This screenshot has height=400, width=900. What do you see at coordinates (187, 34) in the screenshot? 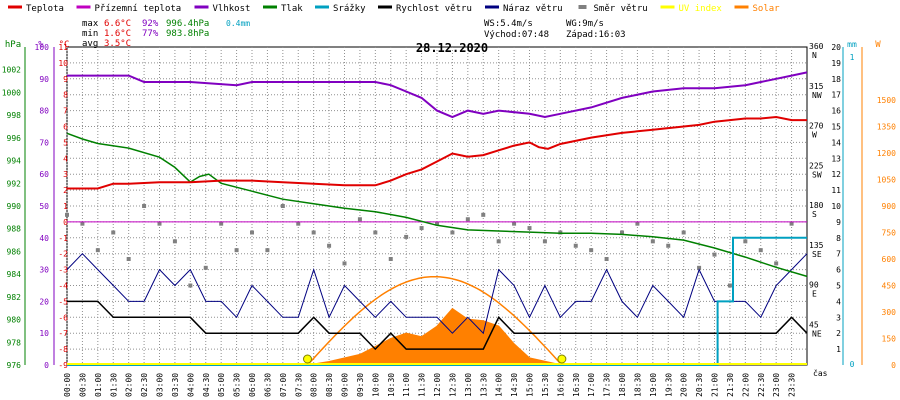
I see `stat-min-press: 983.8hPa` at bounding box center [187, 34].